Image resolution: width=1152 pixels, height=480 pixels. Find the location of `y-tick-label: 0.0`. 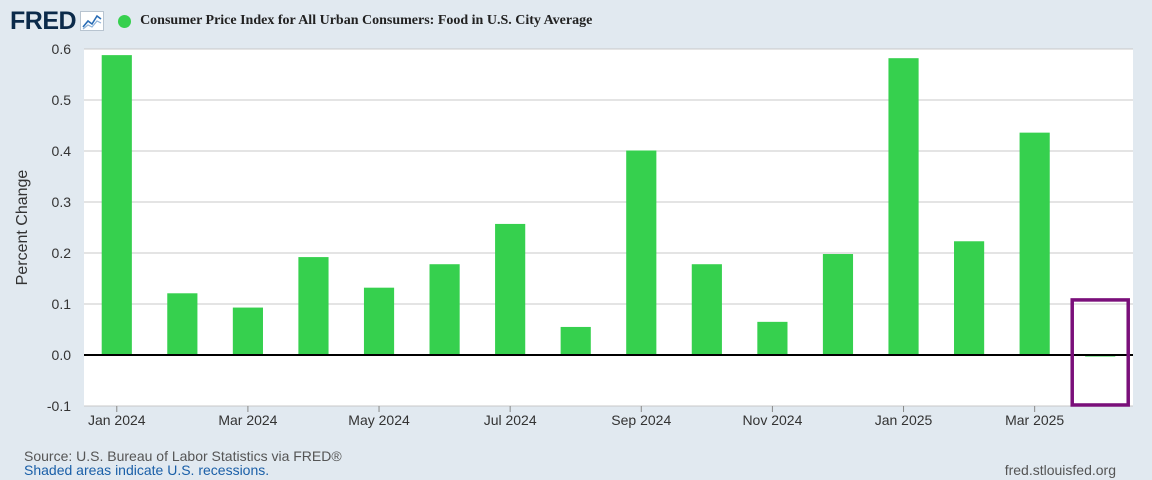

y-tick-label: 0.0 is located at coordinates (62, 355).